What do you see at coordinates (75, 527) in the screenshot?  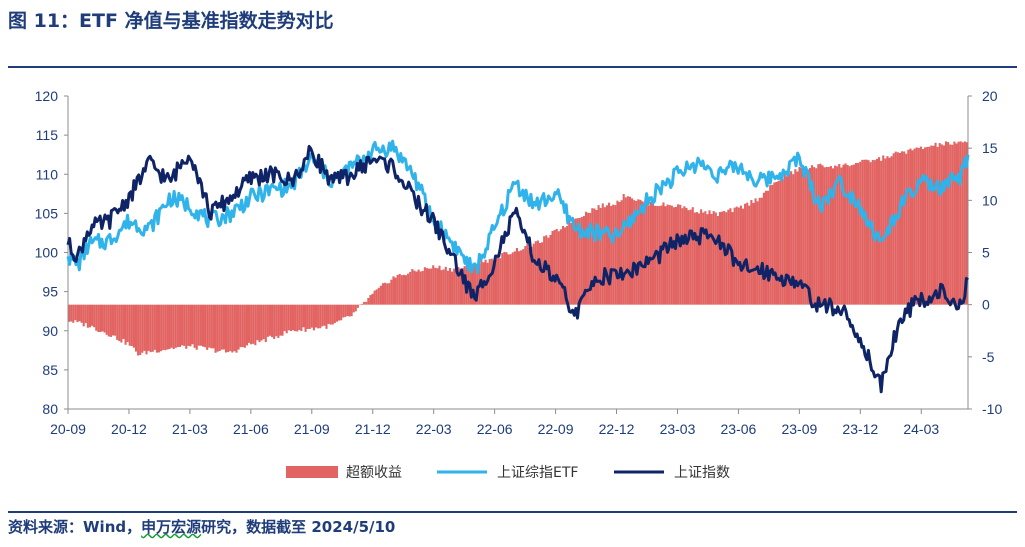 I see `source-prefix: 资料来源：Wind，` at bounding box center [75, 527].